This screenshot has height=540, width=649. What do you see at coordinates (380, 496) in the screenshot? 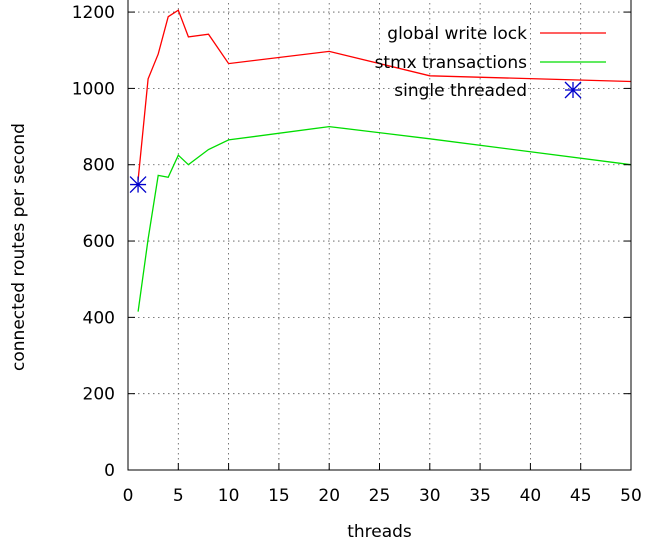
I see `x-tick-label: 25` at bounding box center [380, 496].